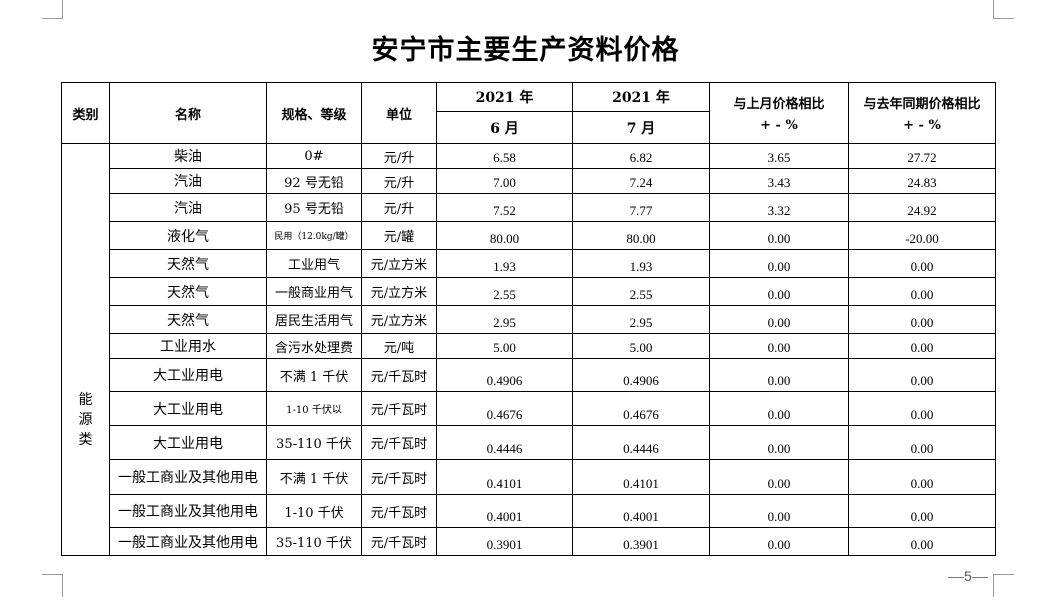 This screenshot has width=1051, height=612. Describe the element at coordinates (314, 156) in the screenshot. I see `cell-spec: 0#` at that location.